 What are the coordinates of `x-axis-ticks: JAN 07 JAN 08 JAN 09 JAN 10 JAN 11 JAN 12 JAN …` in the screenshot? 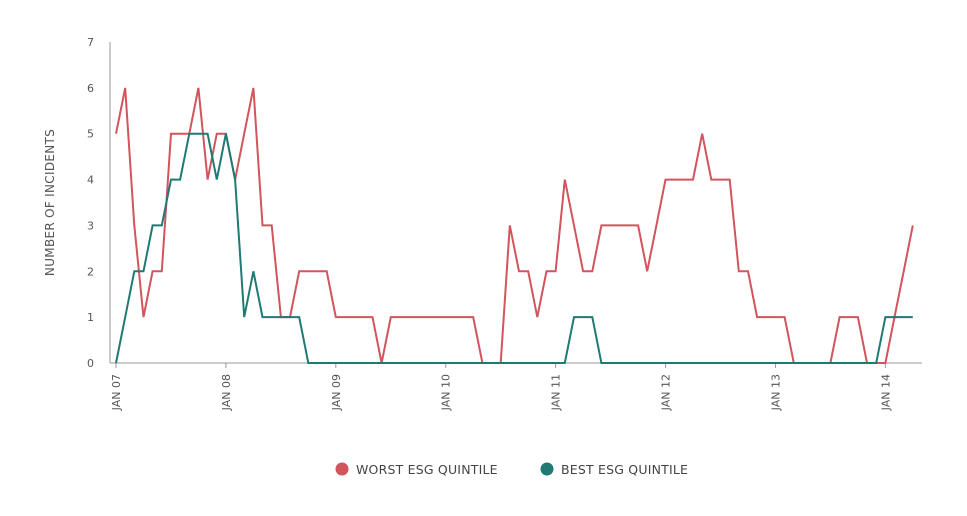 It's located at (501, 387).